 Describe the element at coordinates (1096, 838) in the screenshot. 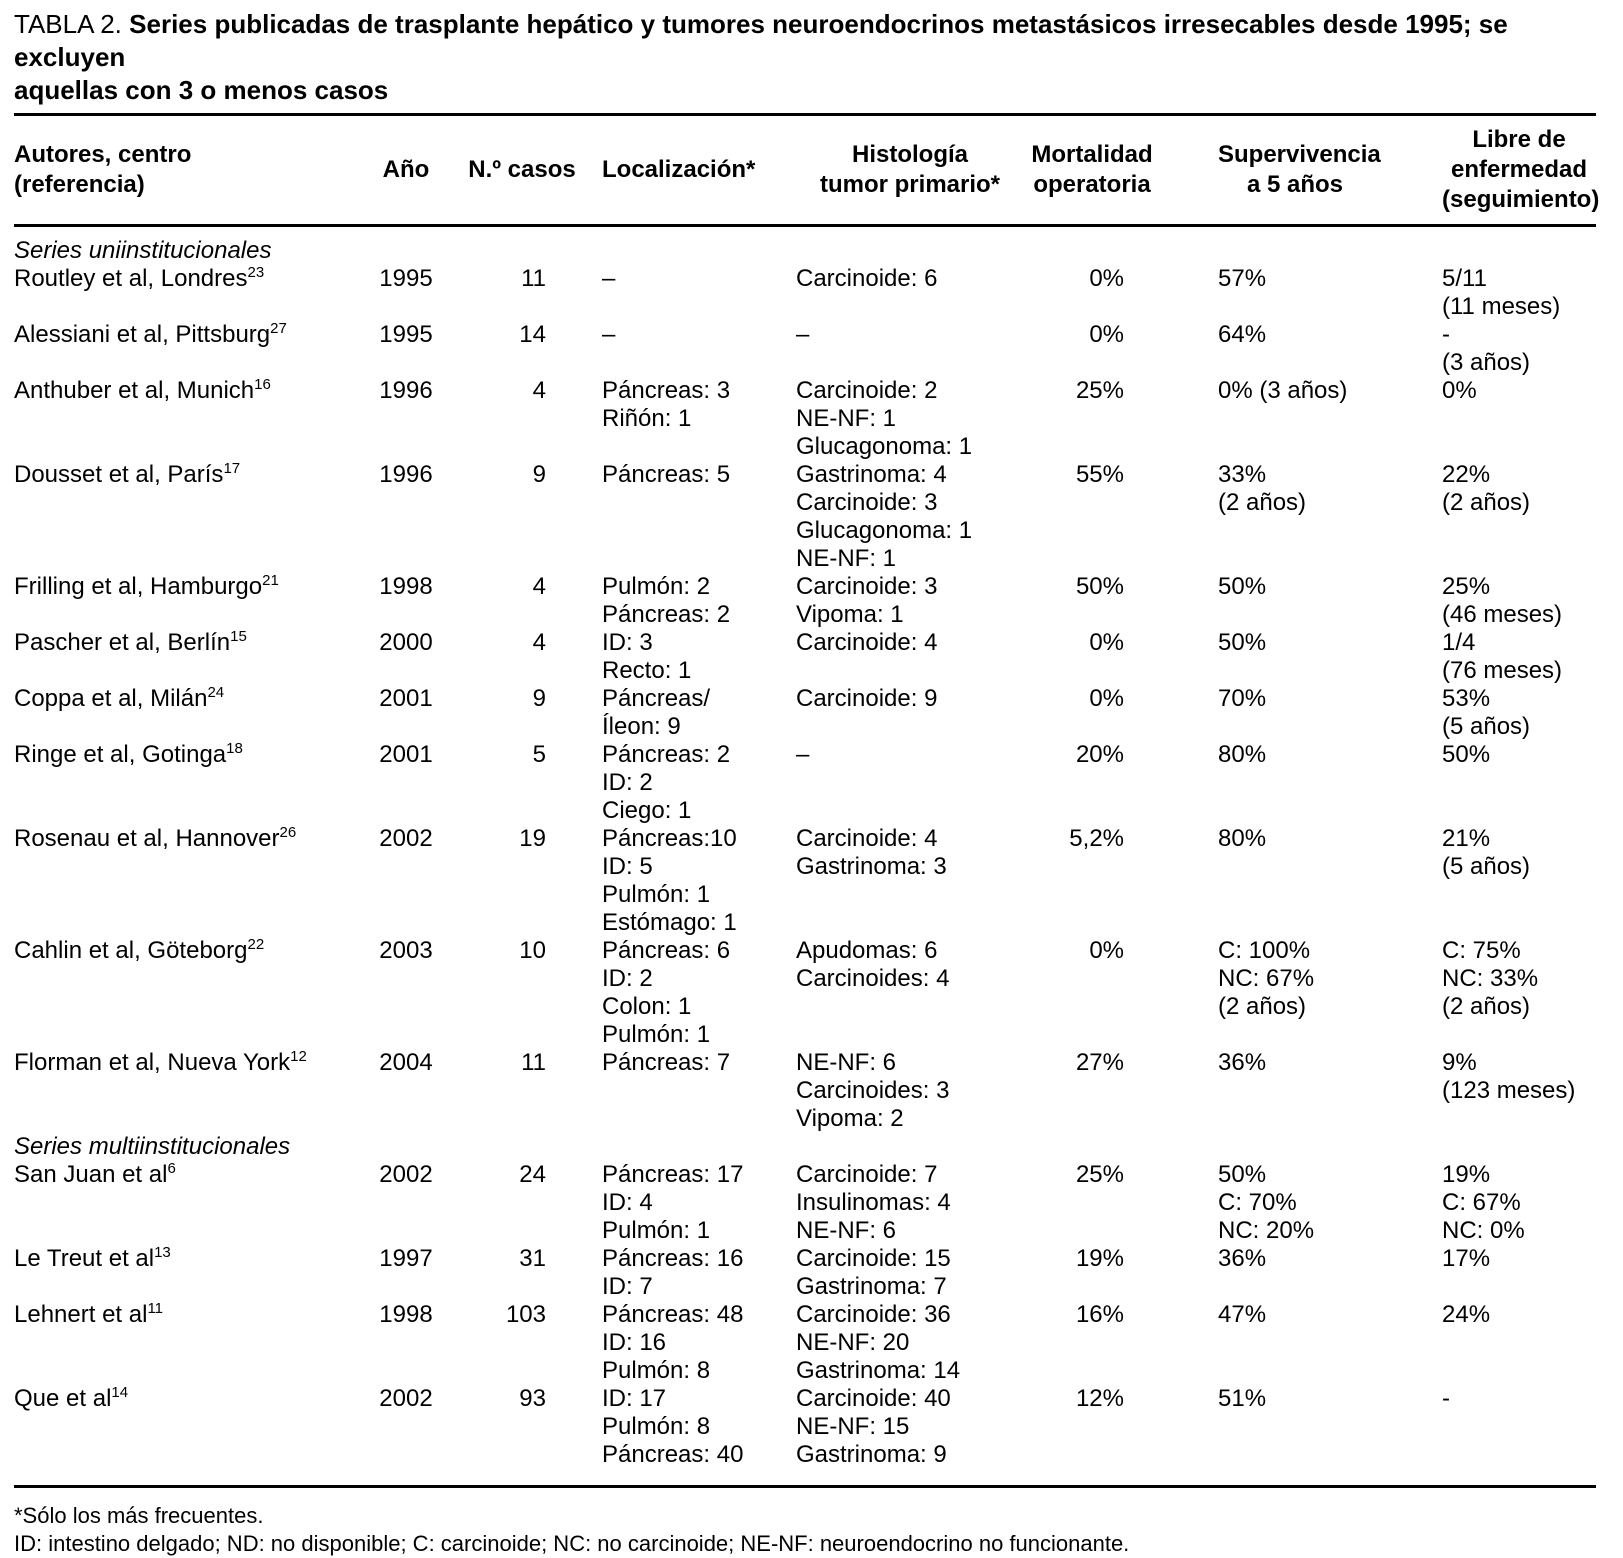

I see `cell-mortalidad: 5,2%` at that location.